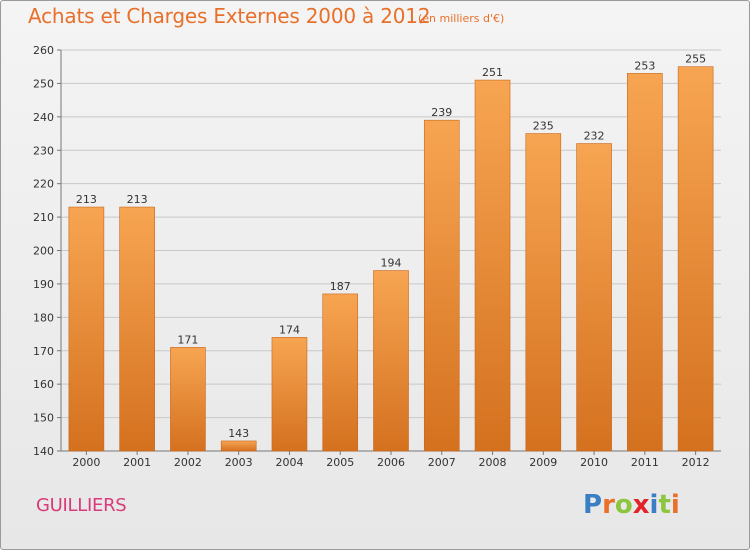 This screenshot has height=550, width=750. Describe the element at coordinates (644, 65) in the screenshot. I see `data-label: 253` at that location.